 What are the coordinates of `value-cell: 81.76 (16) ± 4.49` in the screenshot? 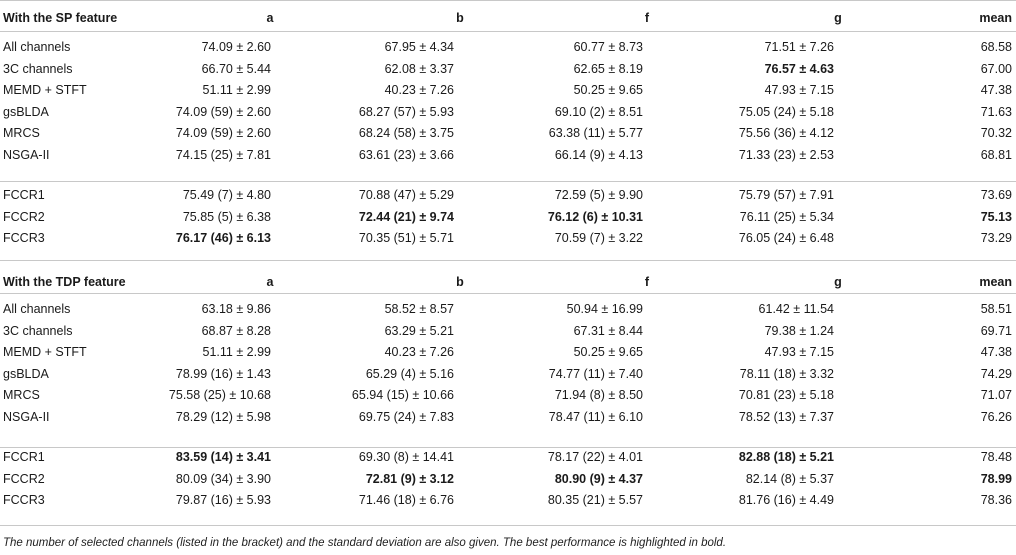 It's located at (786, 500).